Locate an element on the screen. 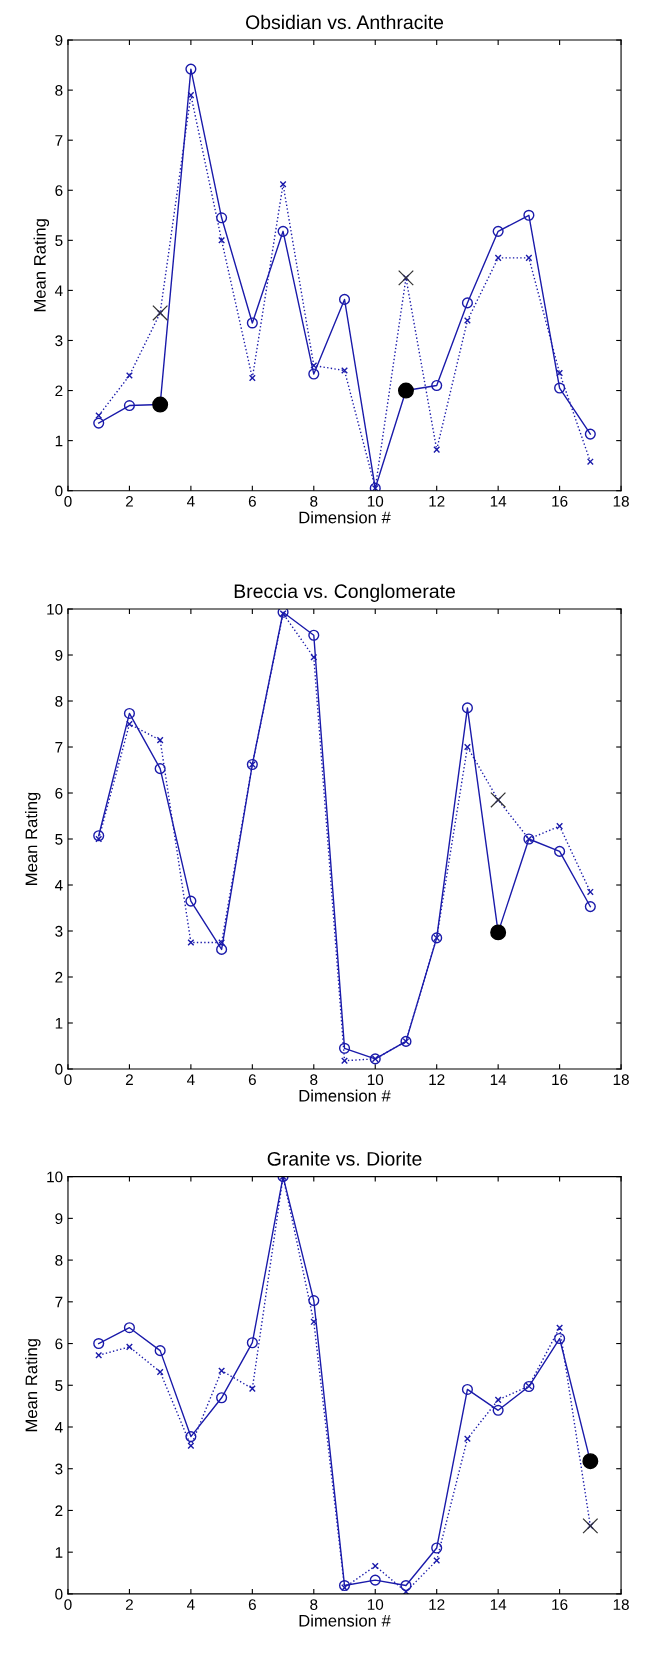 This screenshot has height=1669, width=660. chart-title: Granite vs. Diorite is located at coordinates (344, 1158).